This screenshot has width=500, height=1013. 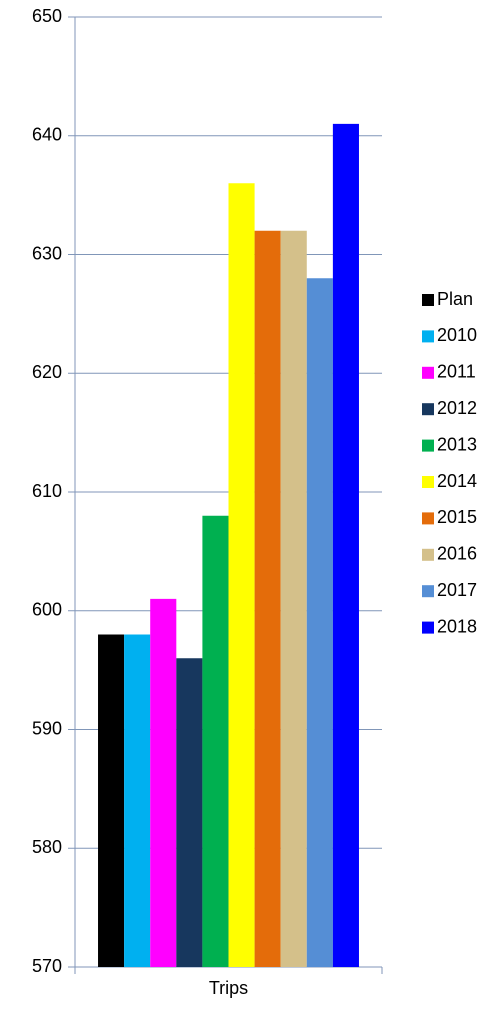 What do you see at coordinates (457, 444) in the screenshot?
I see `legend-label: 2013` at bounding box center [457, 444].